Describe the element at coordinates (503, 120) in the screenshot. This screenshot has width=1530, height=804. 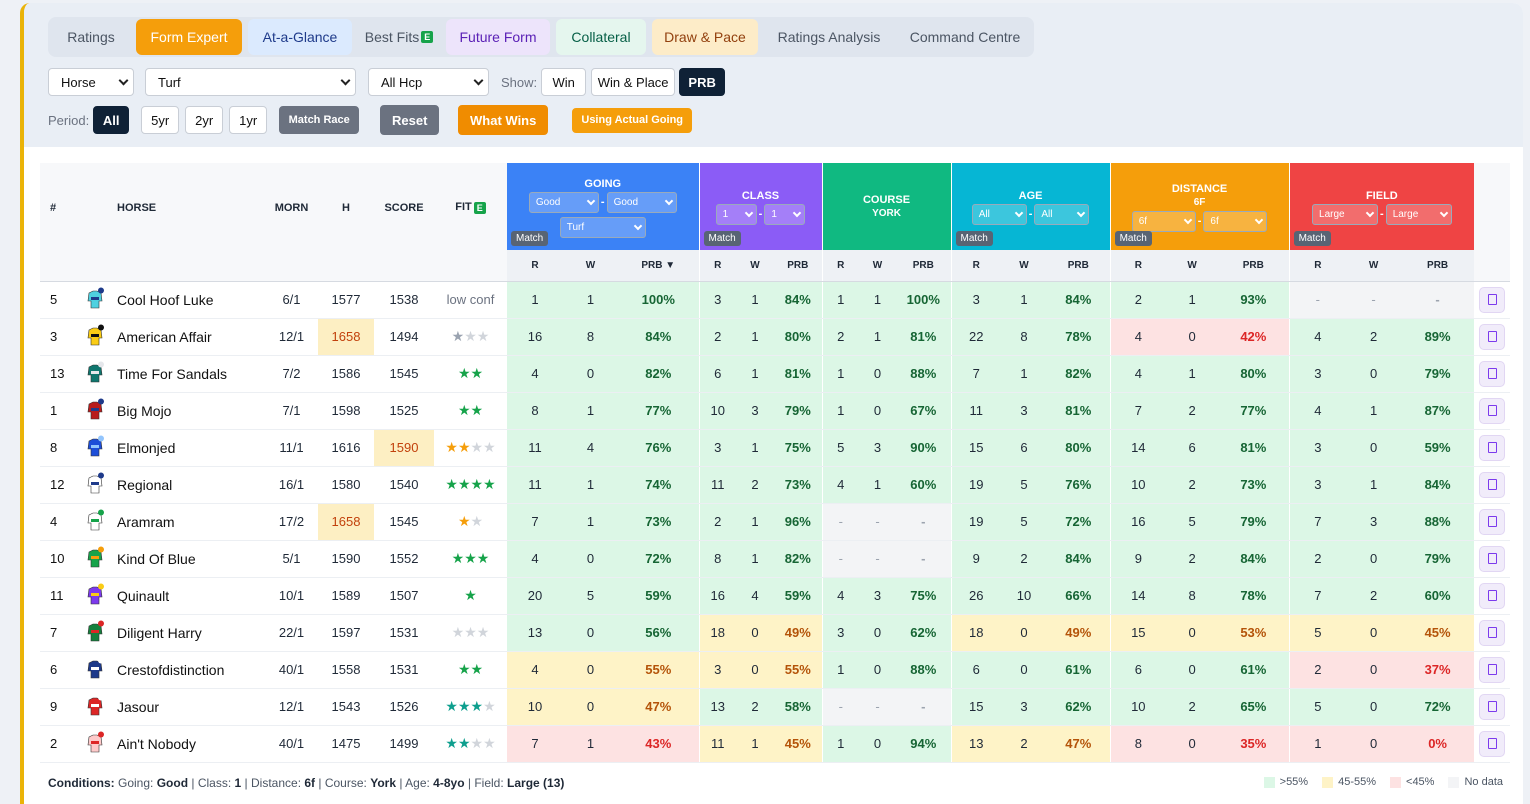
I see `what-wins-button: What Wins` at that location.